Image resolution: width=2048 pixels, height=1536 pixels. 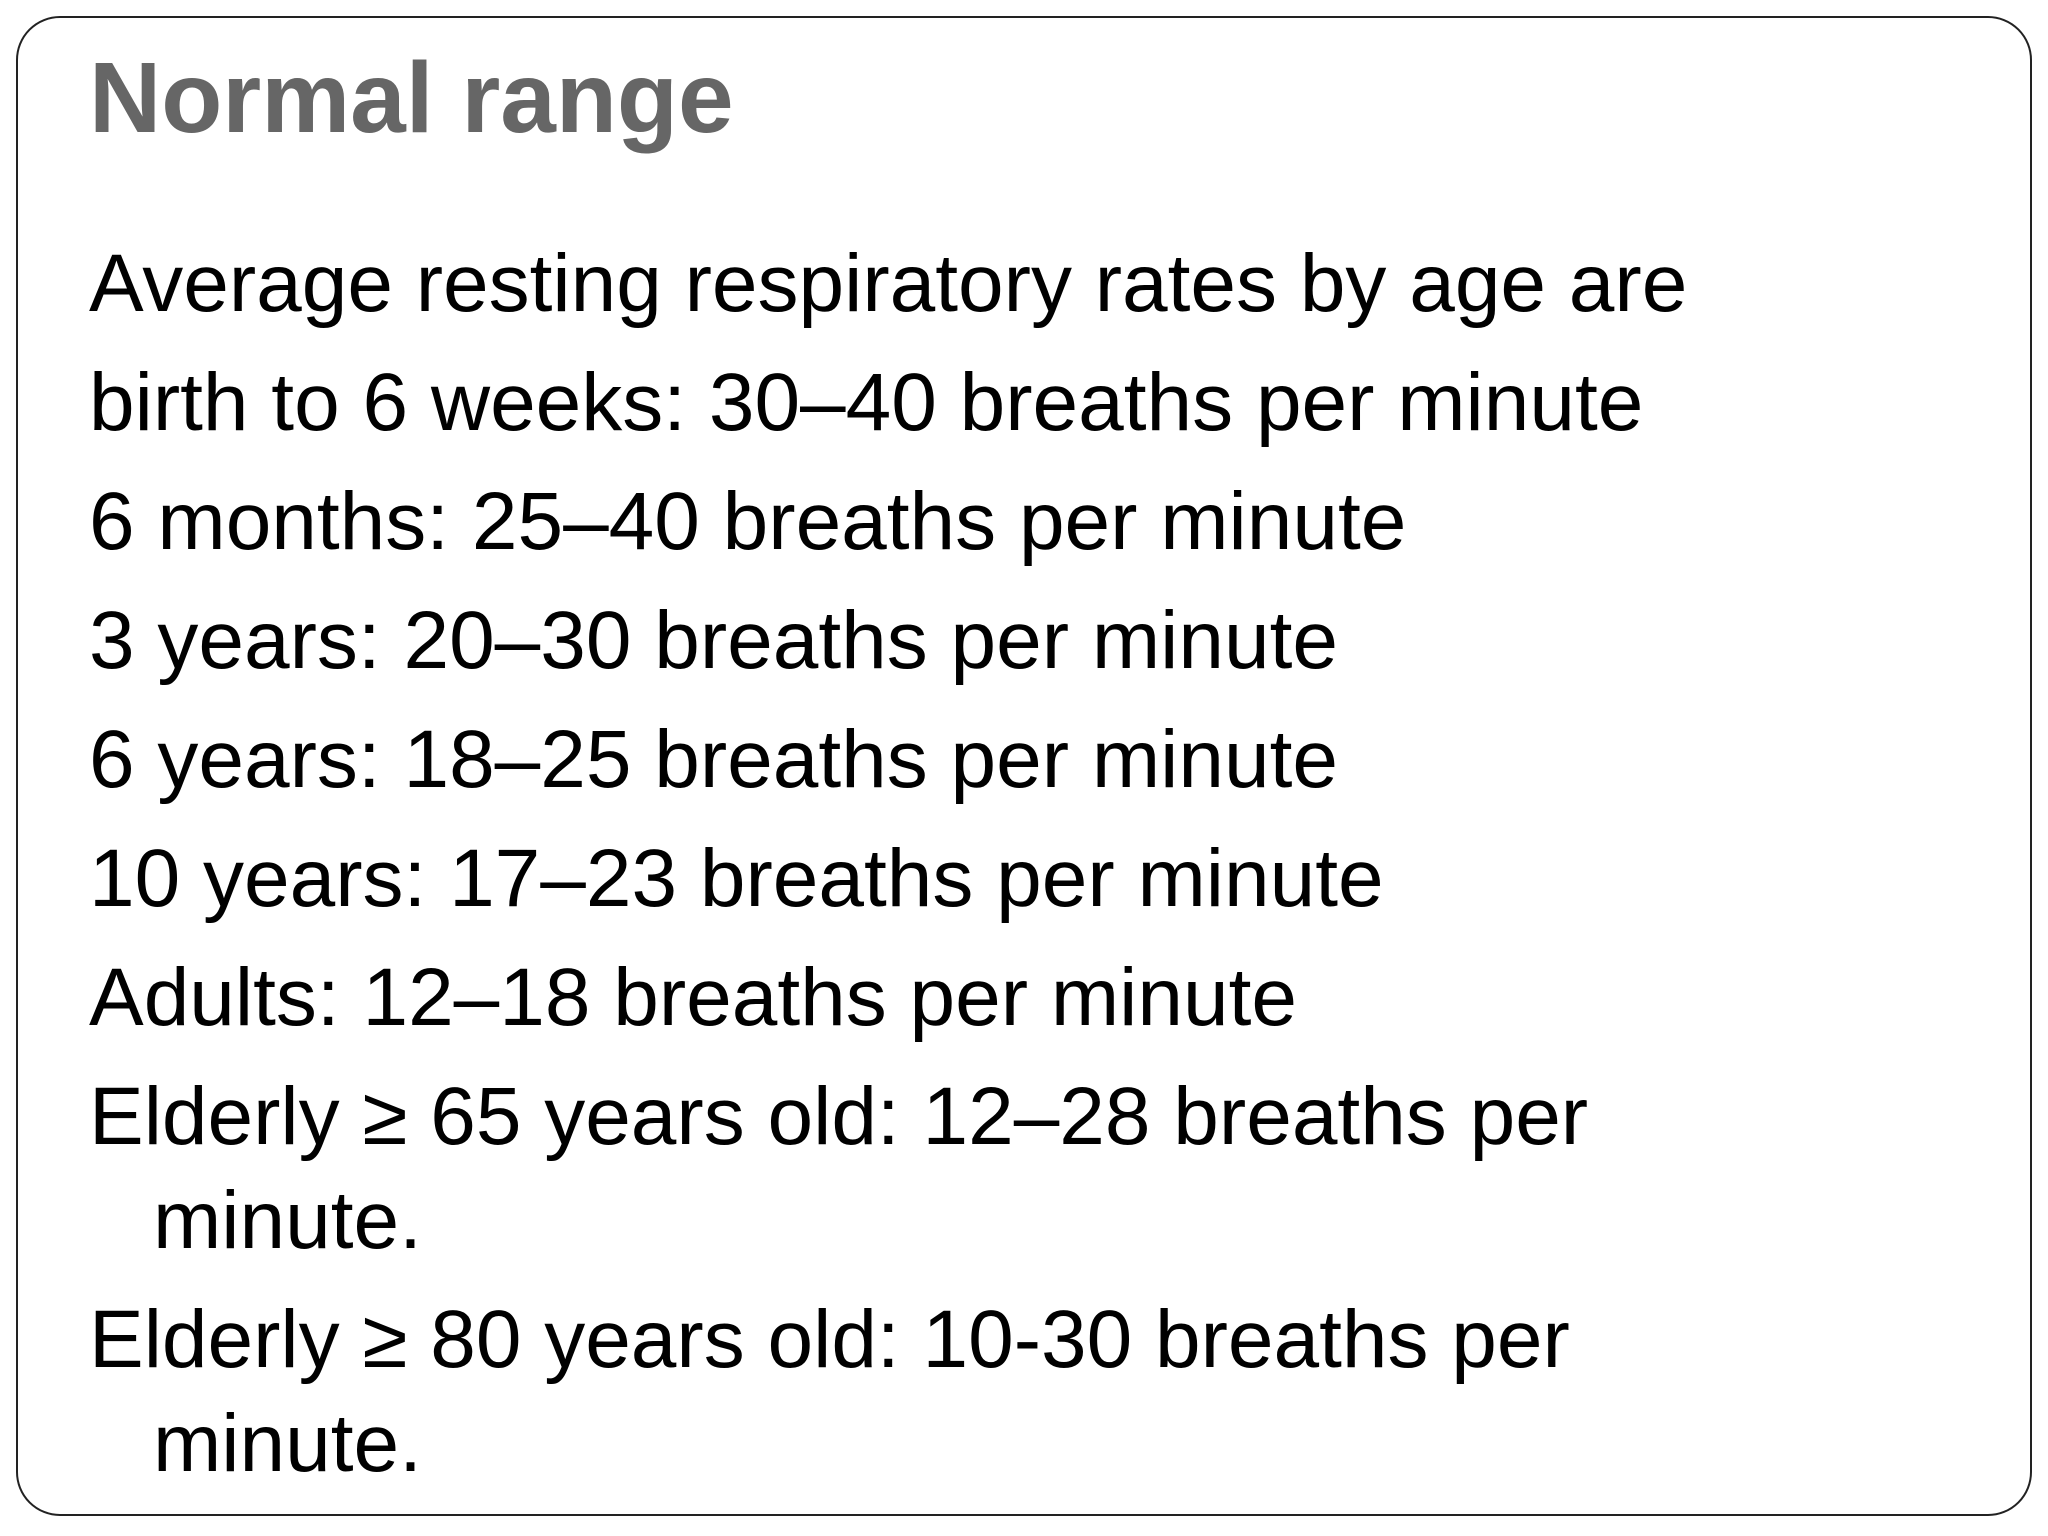 What do you see at coordinates (693, 997) in the screenshot?
I see `rate-line: Adults: 12–18 breaths per minute` at bounding box center [693, 997].